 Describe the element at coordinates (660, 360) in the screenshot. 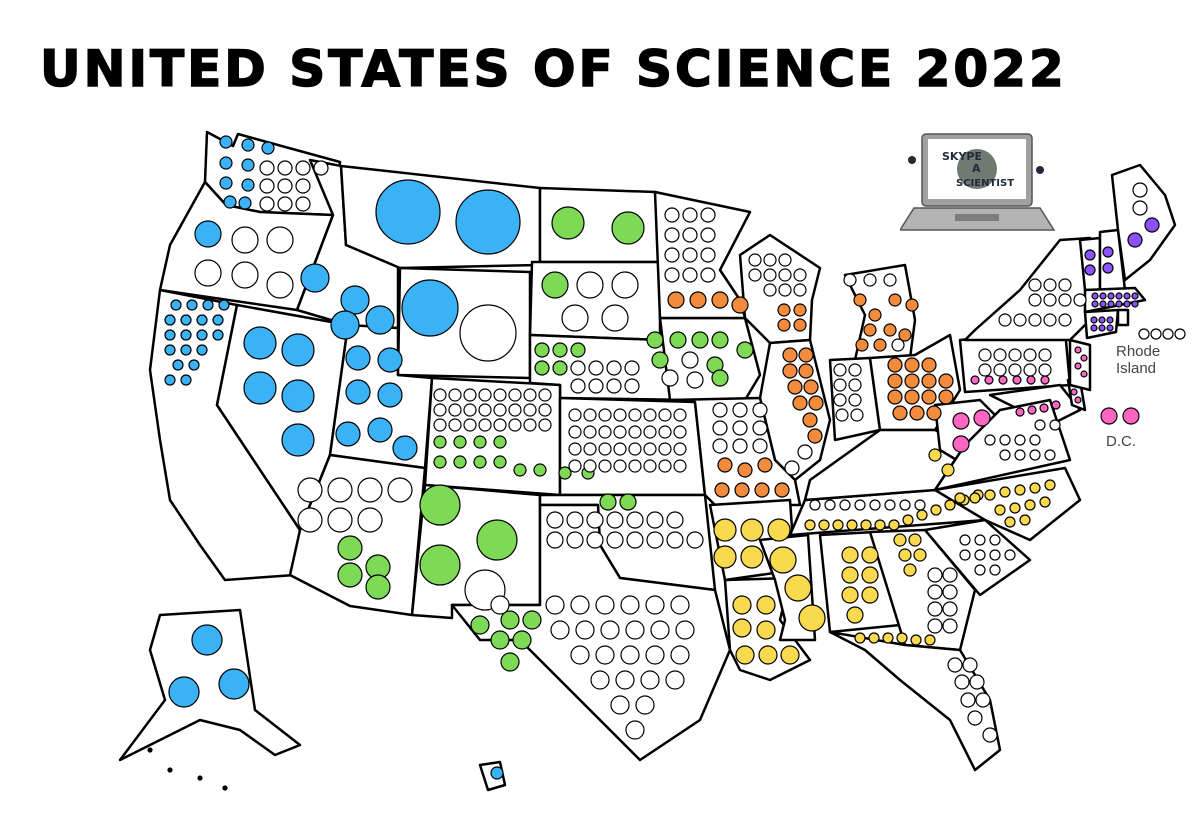

I see `filled-circle-iowa` at that location.